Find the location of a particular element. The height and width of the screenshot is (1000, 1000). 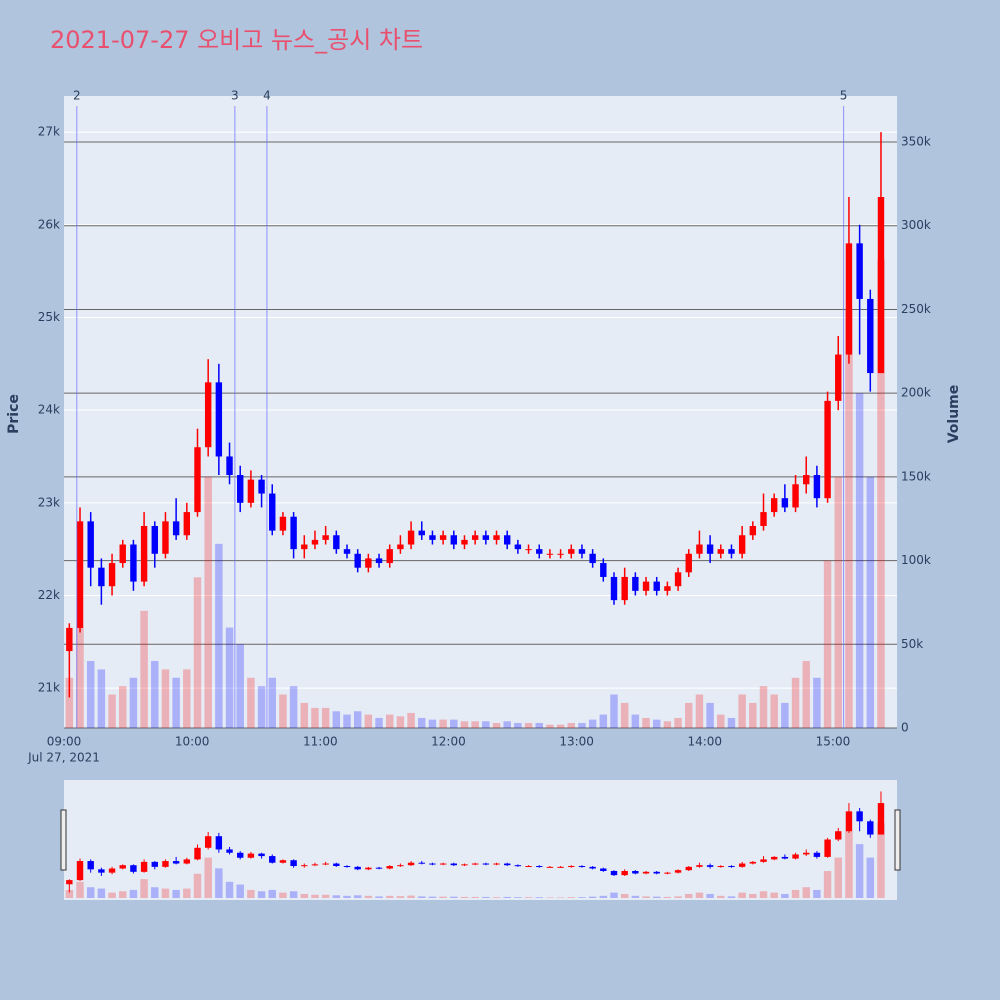

annotation-label: 5 is located at coordinates (844, 96).